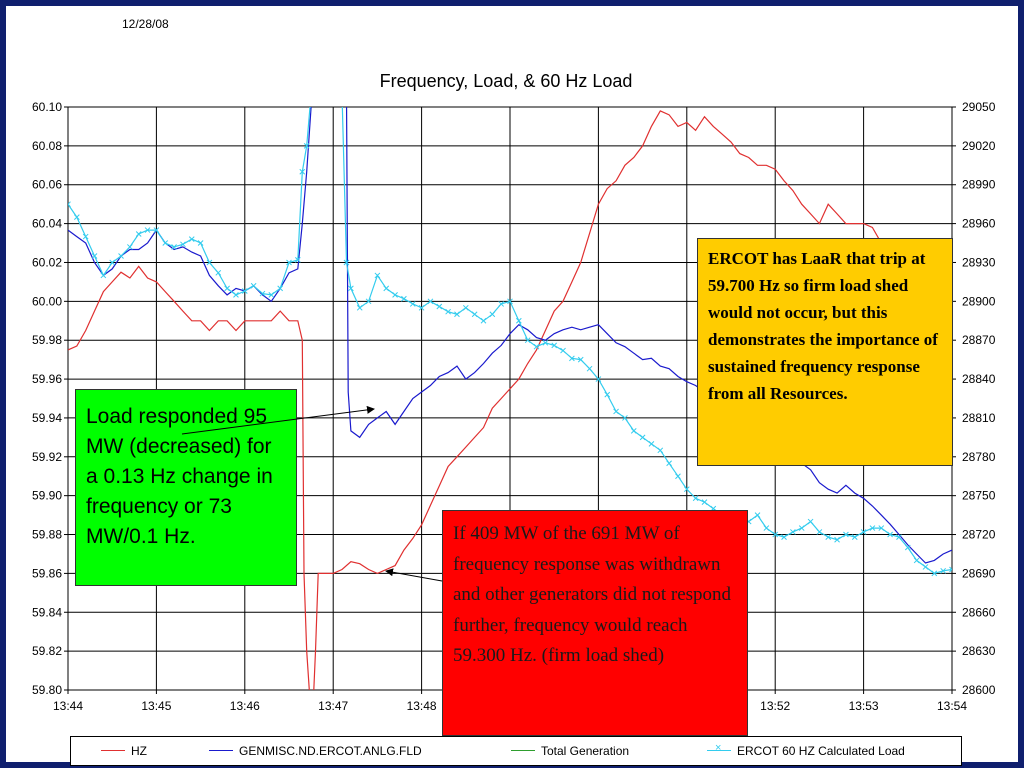 The image size is (1024, 768). What do you see at coordinates (979, 612) in the screenshot?
I see `y-right-tick-label: 28660` at bounding box center [979, 612].